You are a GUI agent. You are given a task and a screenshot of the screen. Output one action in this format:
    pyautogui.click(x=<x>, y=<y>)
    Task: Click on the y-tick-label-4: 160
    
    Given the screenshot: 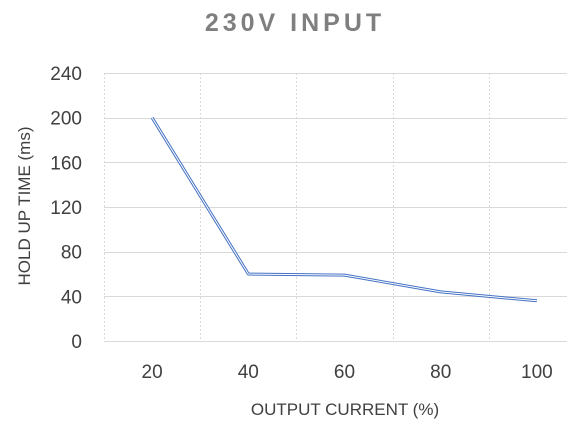 What is the action you would take?
    pyautogui.click(x=66, y=163)
    